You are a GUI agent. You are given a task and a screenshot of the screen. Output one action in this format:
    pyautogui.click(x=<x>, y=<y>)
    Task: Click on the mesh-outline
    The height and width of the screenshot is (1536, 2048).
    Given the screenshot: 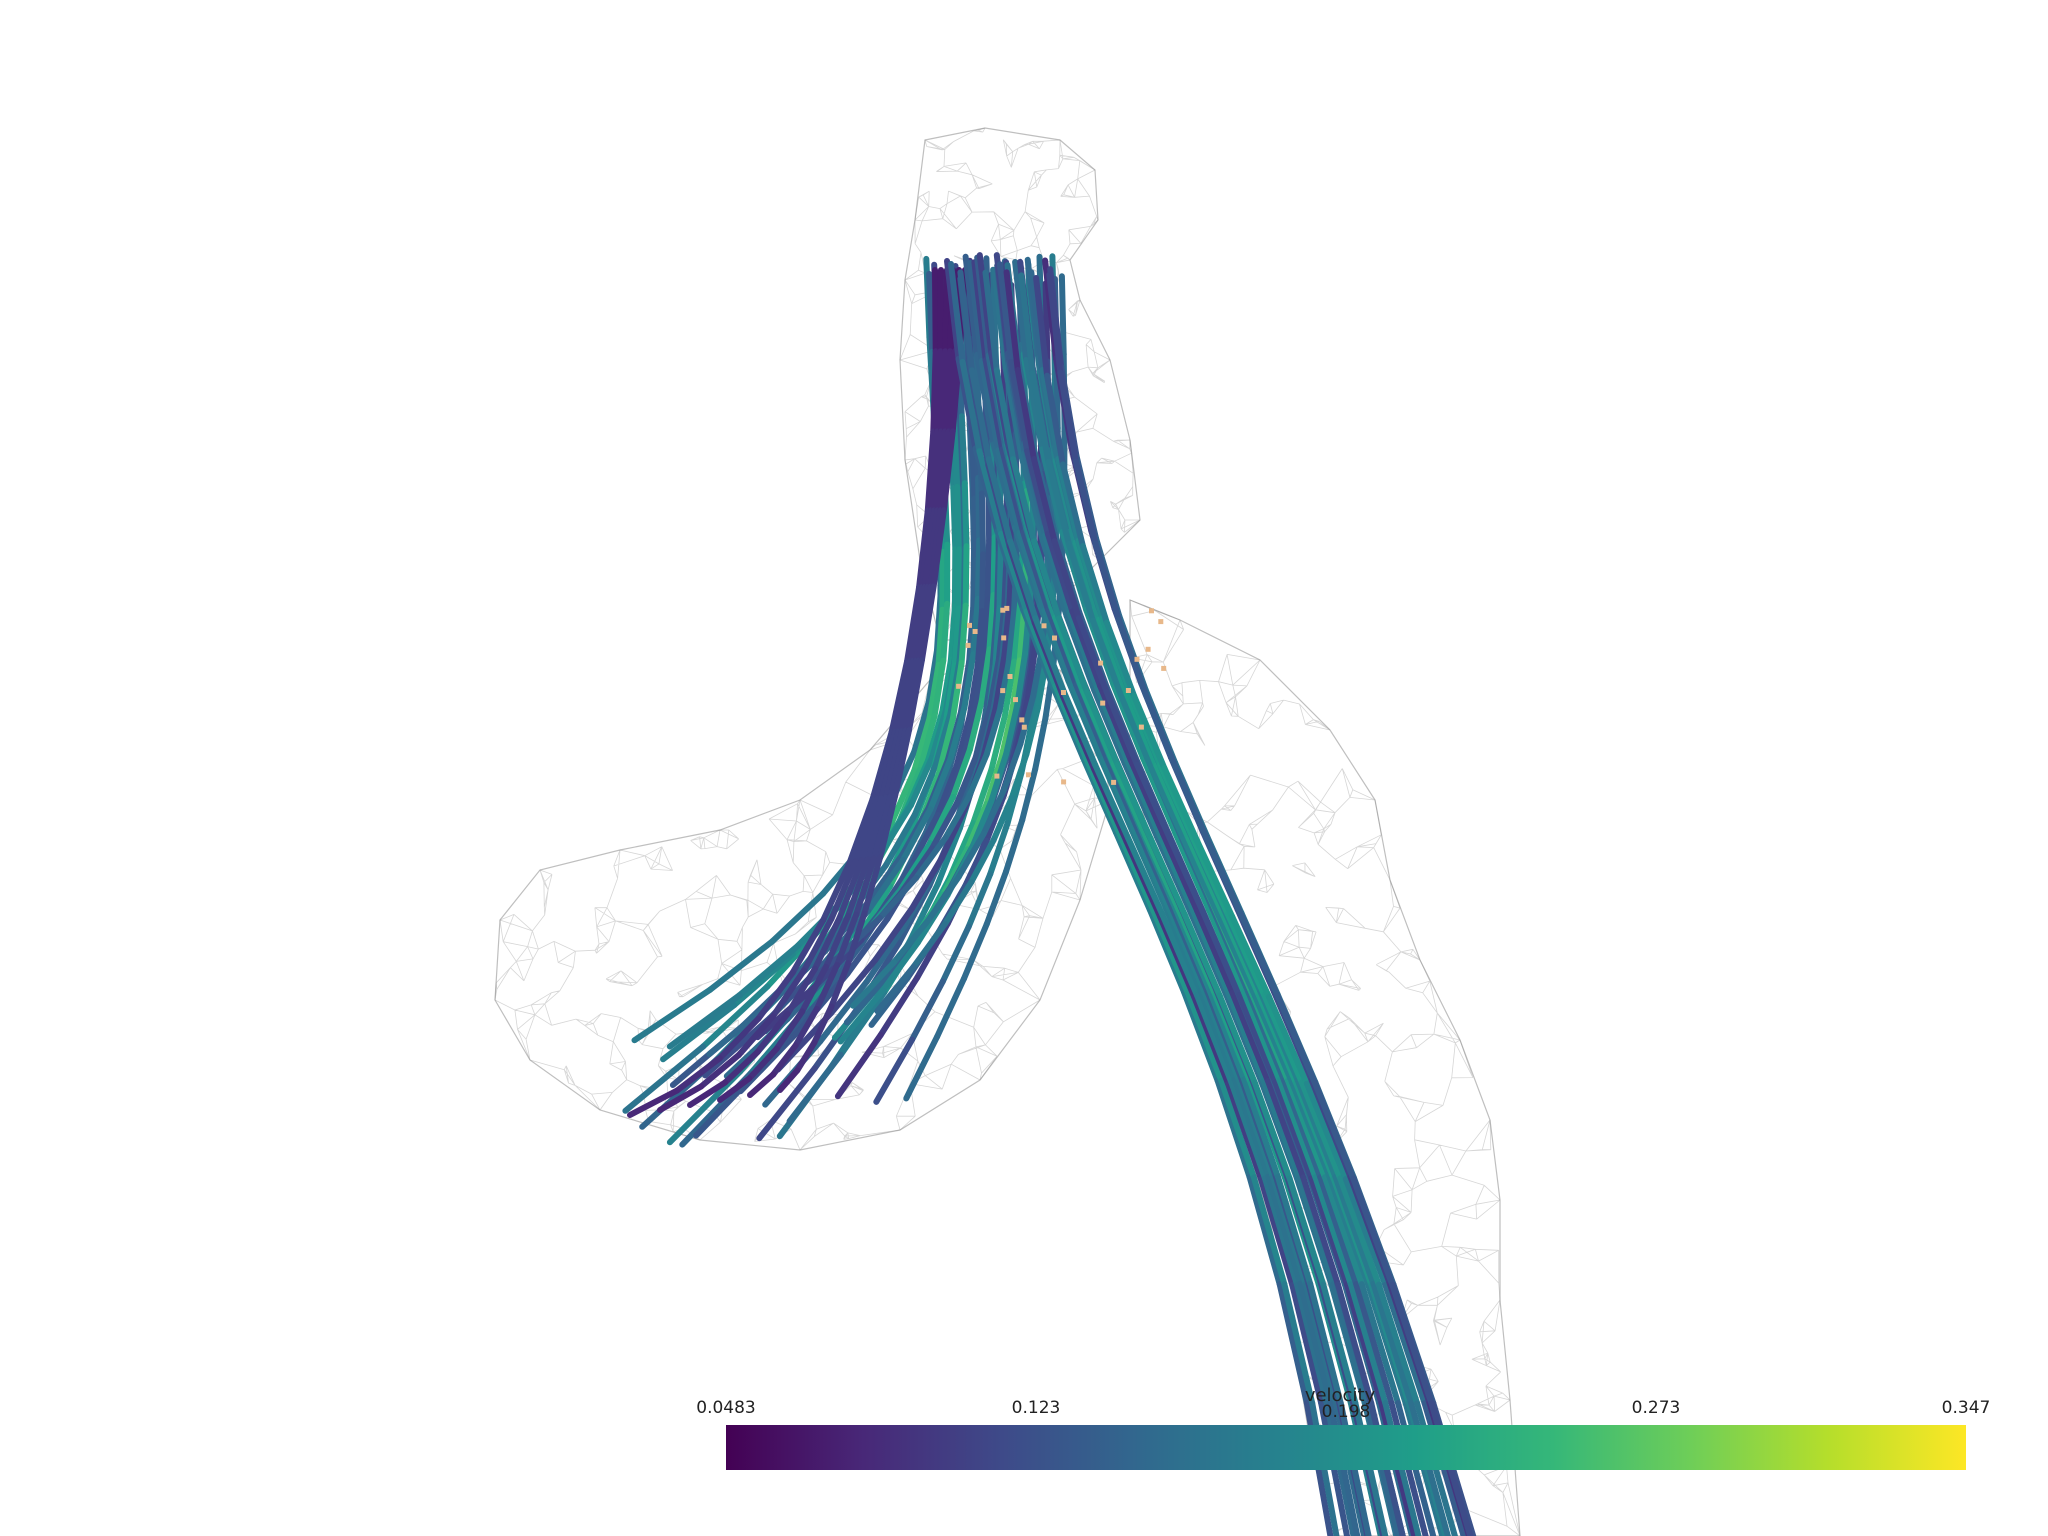 What is the action you would take?
    pyautogui.click(x=1020, y=384)
    